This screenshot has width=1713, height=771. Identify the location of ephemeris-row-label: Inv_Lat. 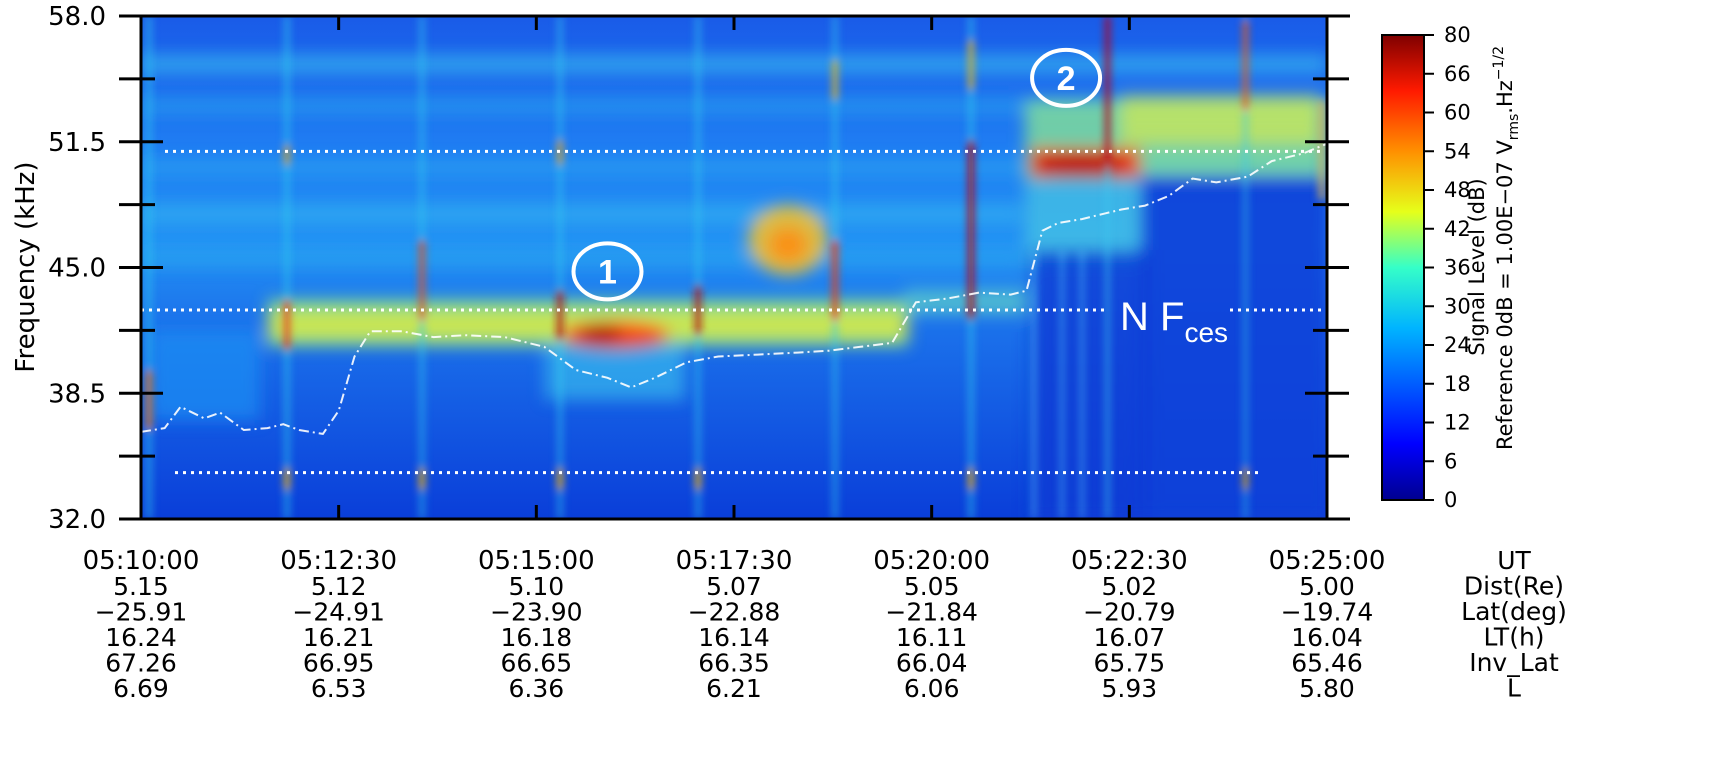
(1514, 662).